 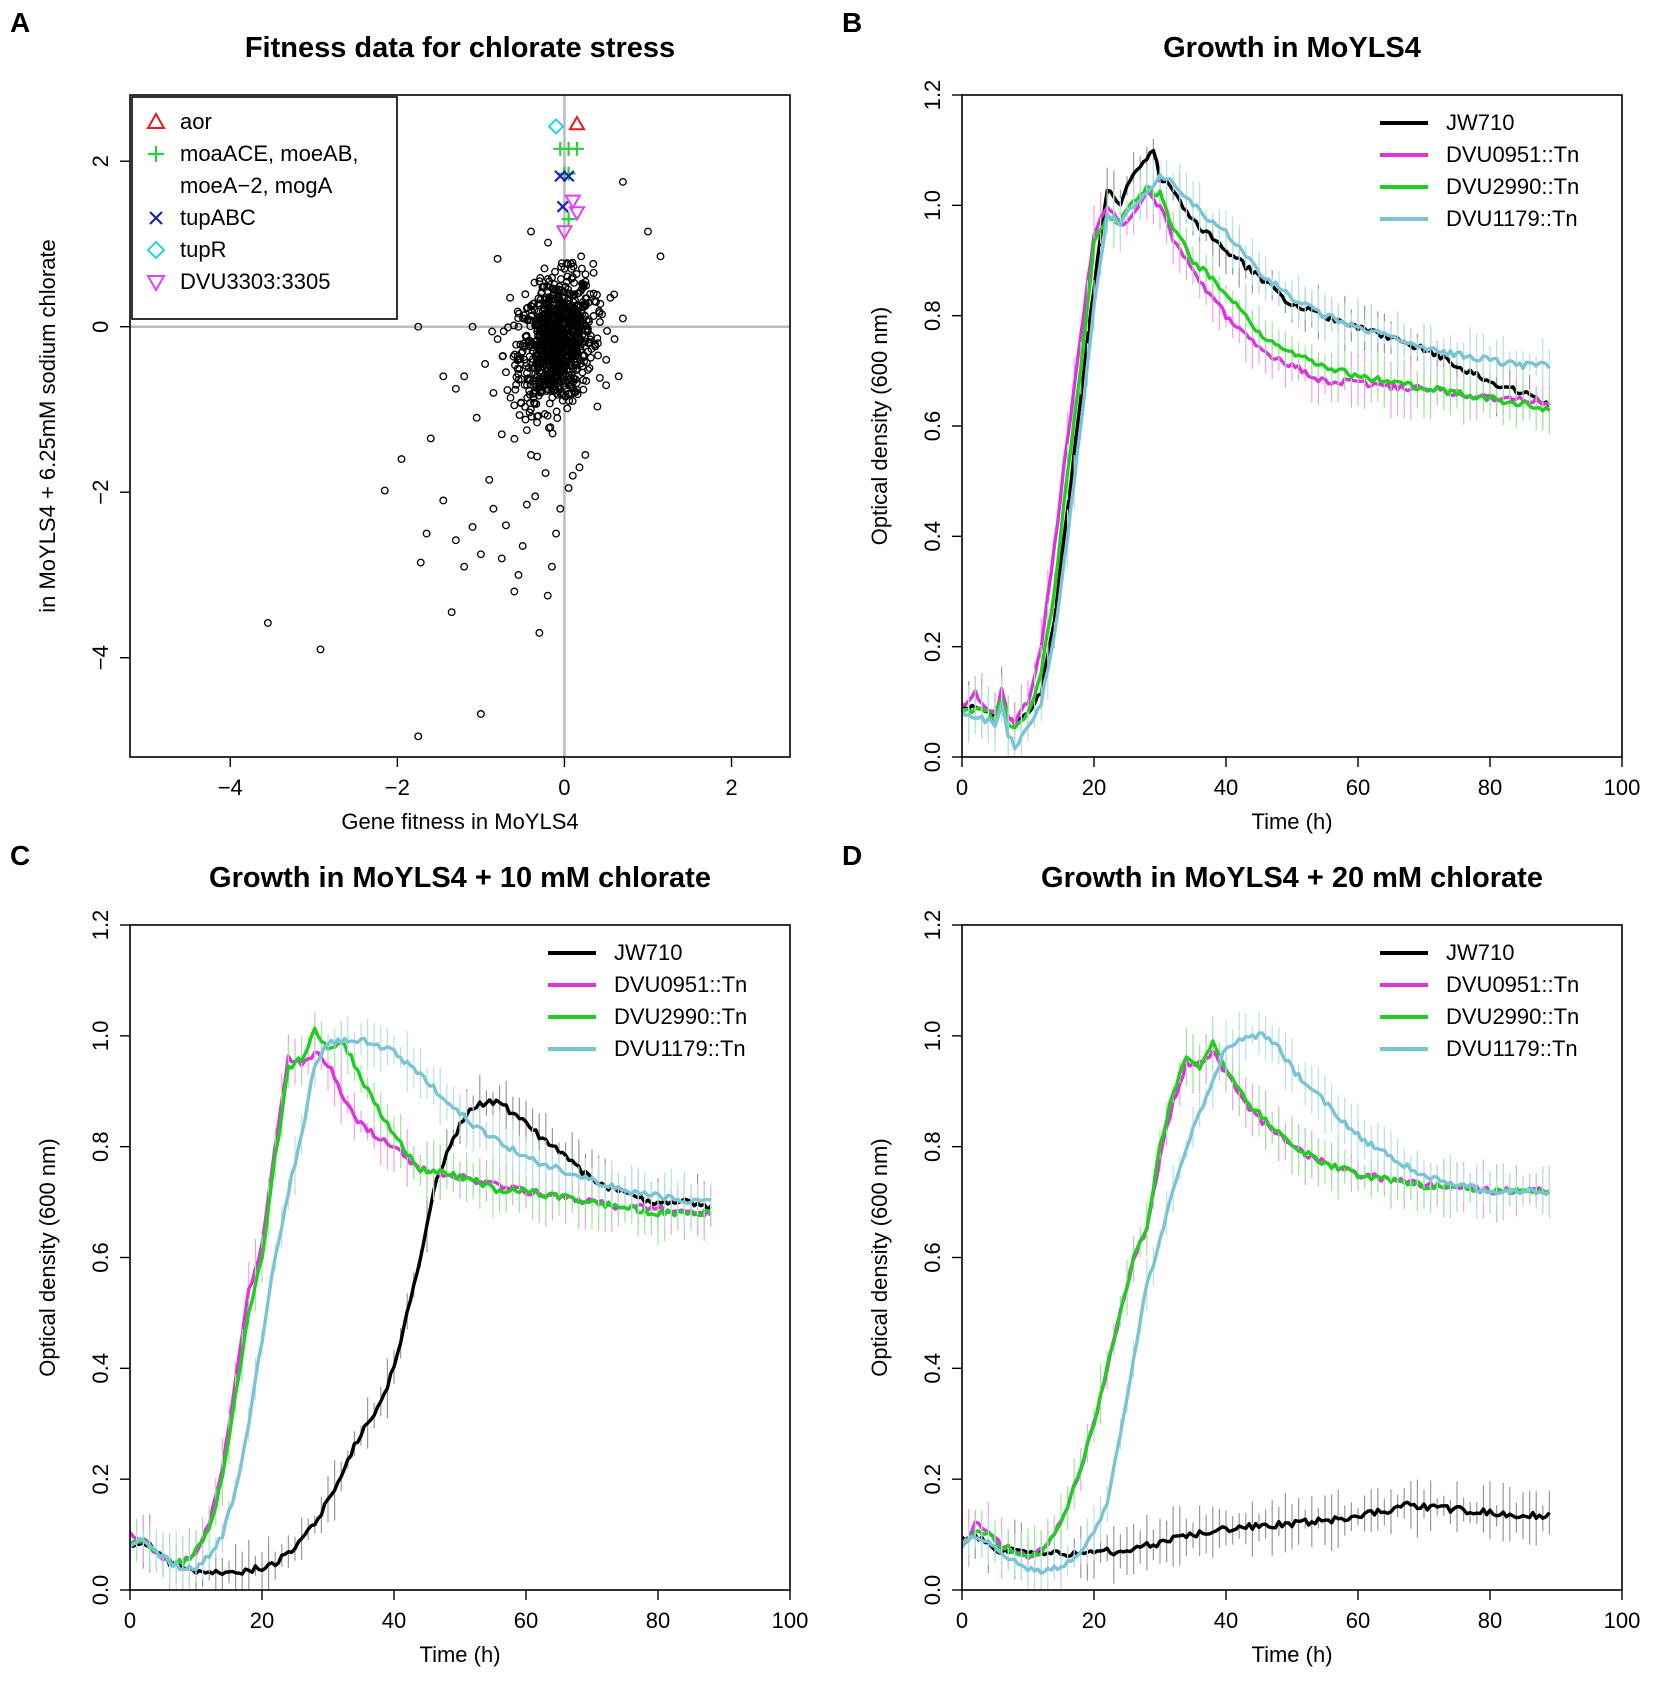 What do you see at coordinates (269, 153) in the screenshot?
I see `legend-label: moaACE, moeAB,` at bounding box center [269, 153].